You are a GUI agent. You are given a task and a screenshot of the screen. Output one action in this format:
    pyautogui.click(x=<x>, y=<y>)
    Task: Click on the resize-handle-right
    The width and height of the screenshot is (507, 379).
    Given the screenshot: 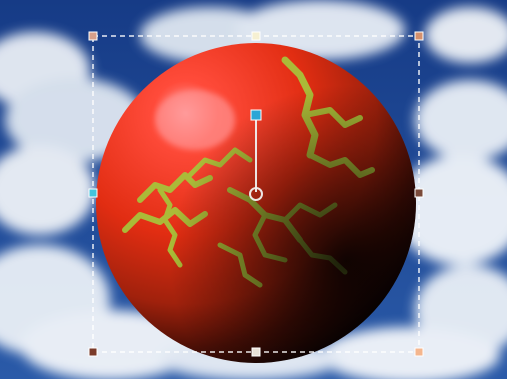 What is the action you would take?
    pyautogui.click(x=419, y=193)
    